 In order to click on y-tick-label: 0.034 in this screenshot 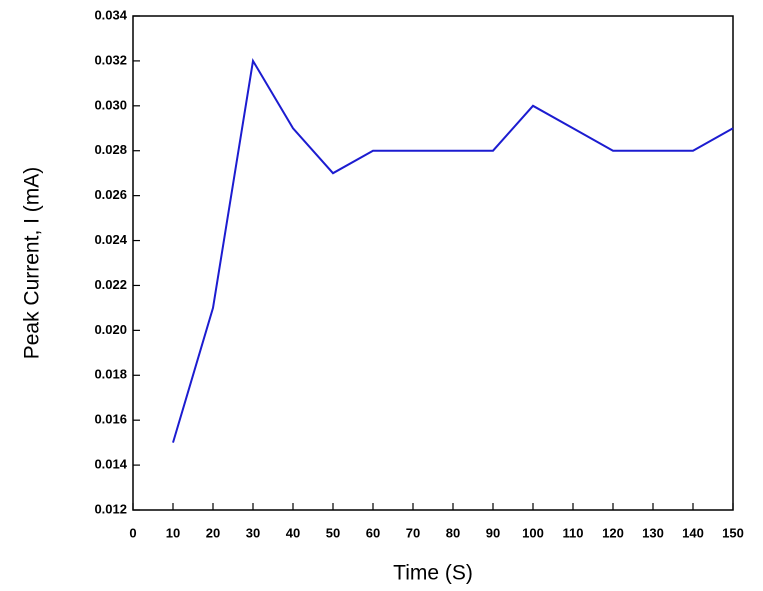, I will do `click(110, 14)`.